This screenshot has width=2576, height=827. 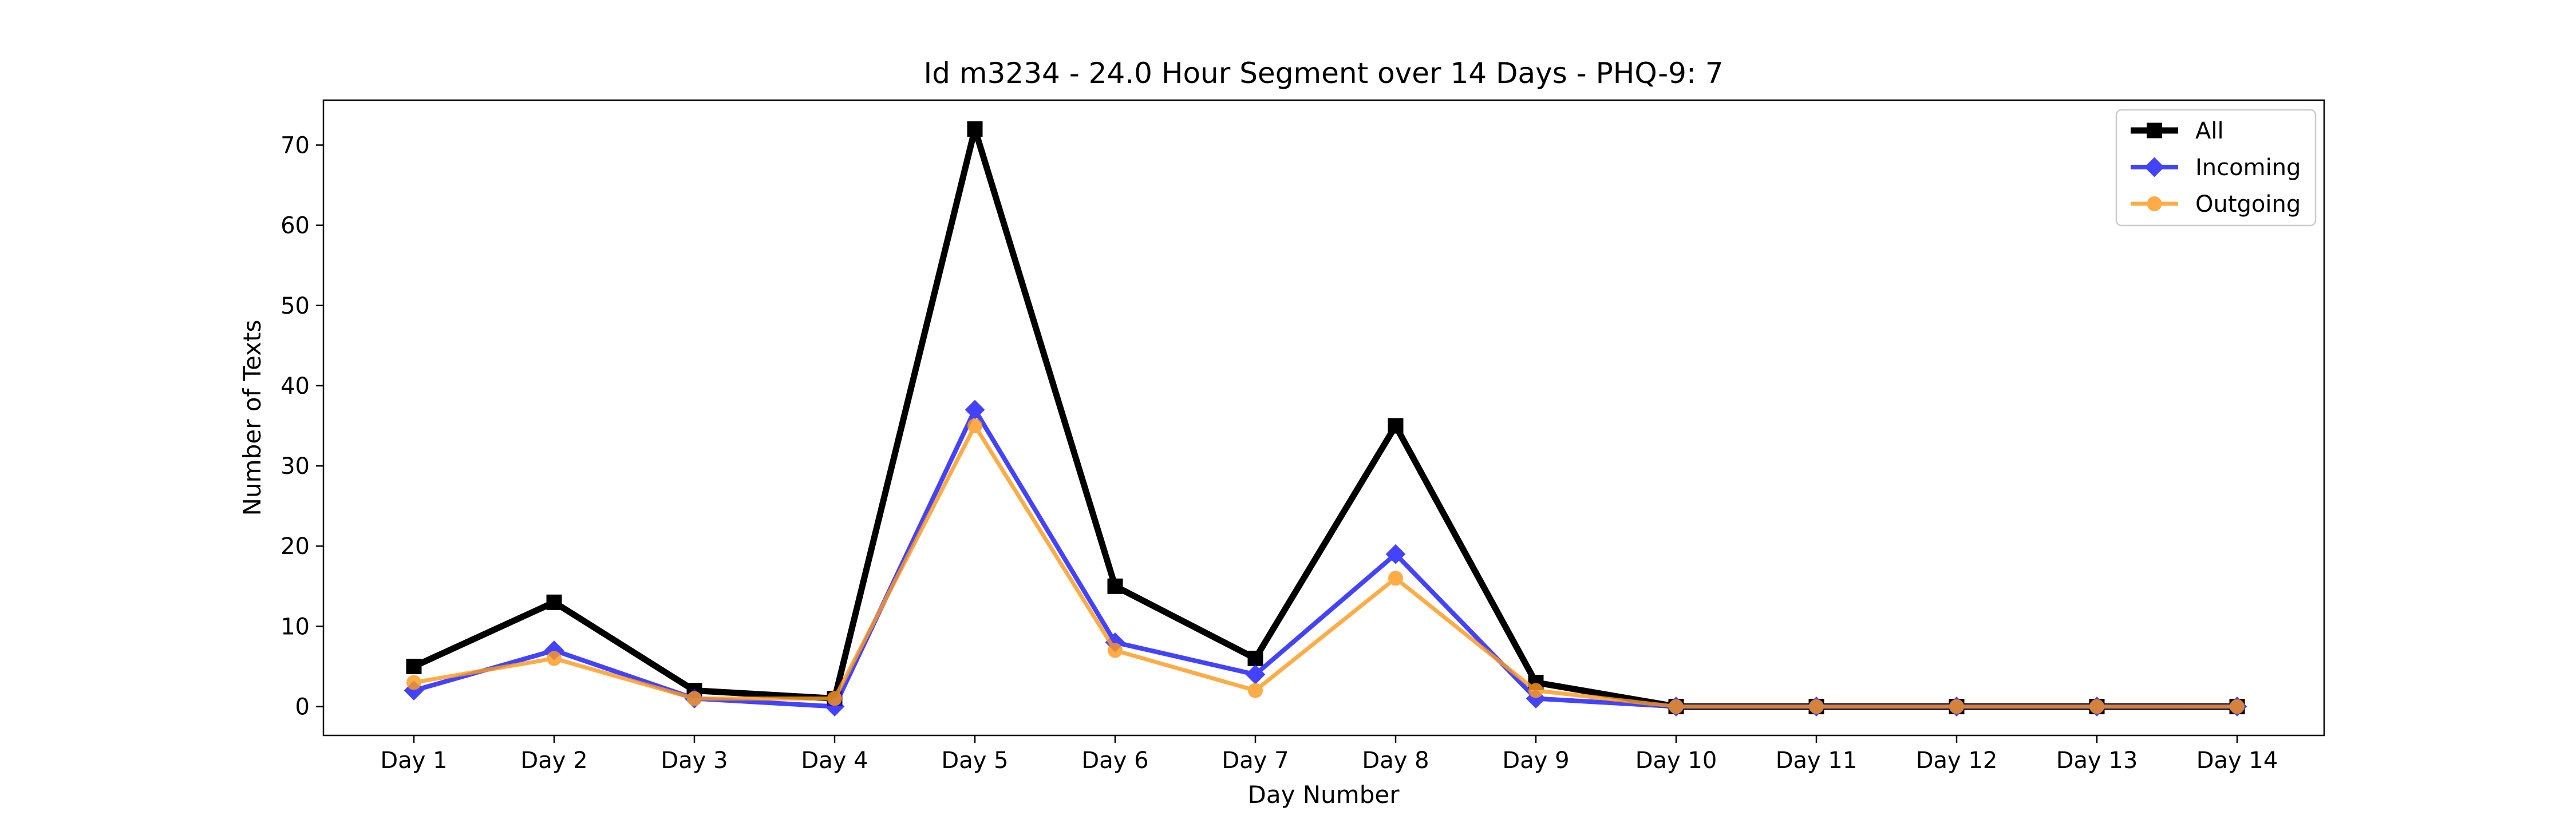 I want to click on legend-swatch-all, so click(x=2154, y=130).